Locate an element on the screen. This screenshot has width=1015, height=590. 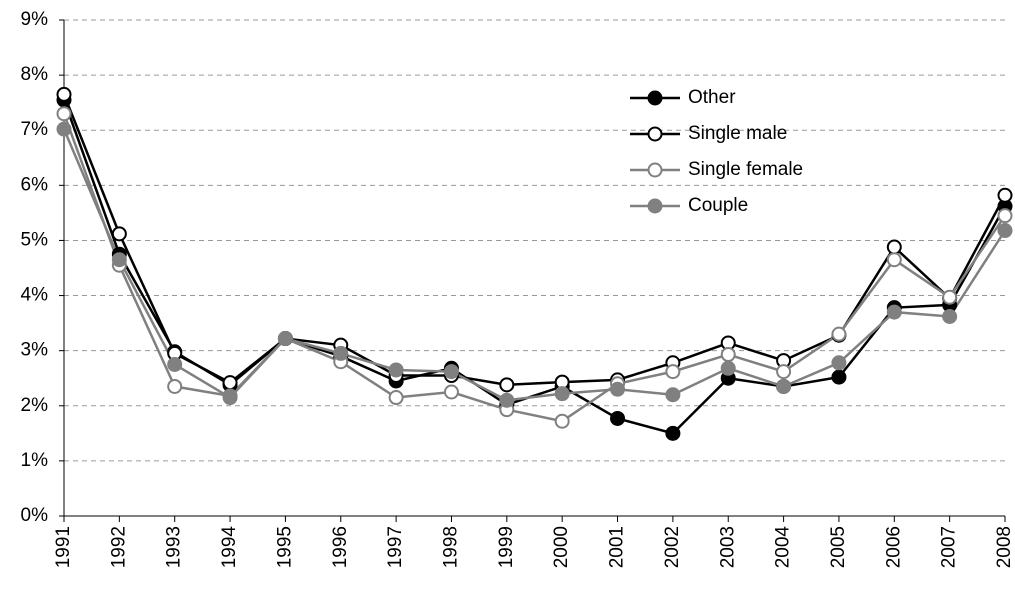
x-tick-label: 2003 is located at coordinates (727, 547).